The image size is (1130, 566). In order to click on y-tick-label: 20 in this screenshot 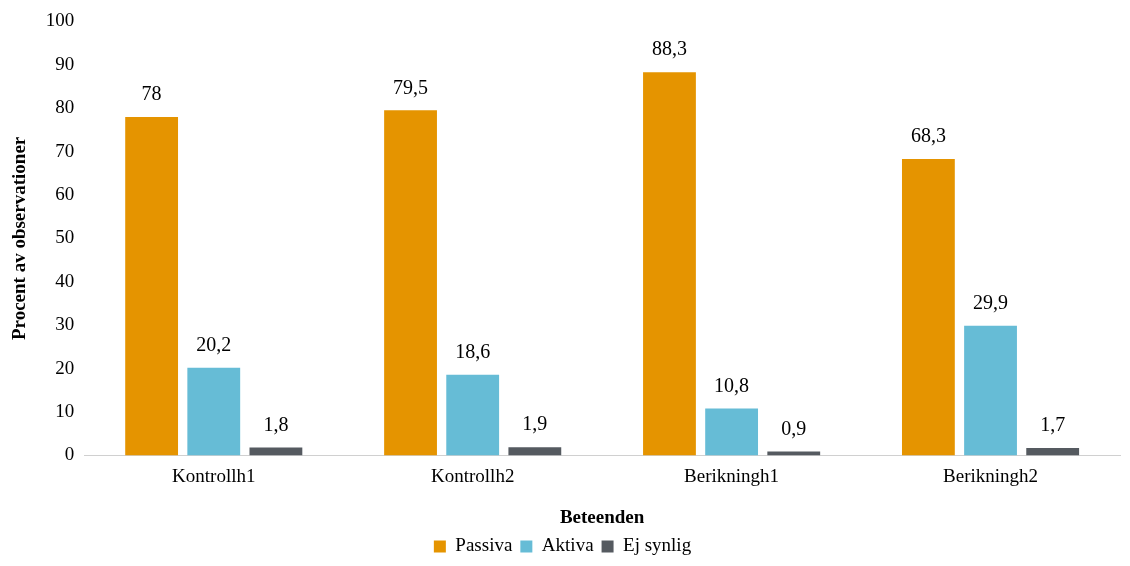, I will do `click(65, 367)`.